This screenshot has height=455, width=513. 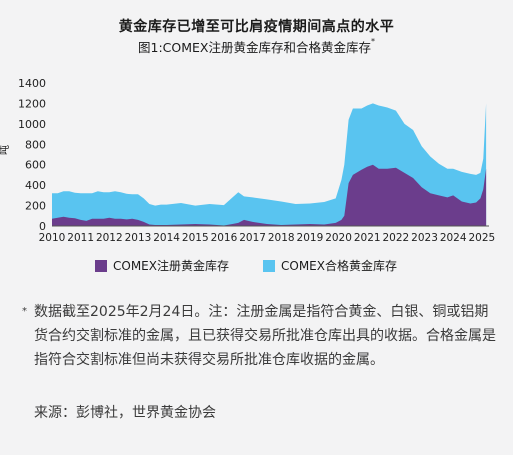 What do you see at coordinates (32, 124) in the screenshot?
I see `y-tick-label: 1000` at bounding box center [32, 124].